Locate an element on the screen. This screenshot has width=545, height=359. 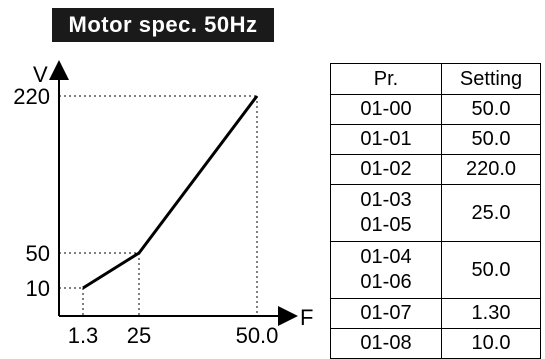
table-row: 01-01 50.0 is located at coordinates (435, 139).